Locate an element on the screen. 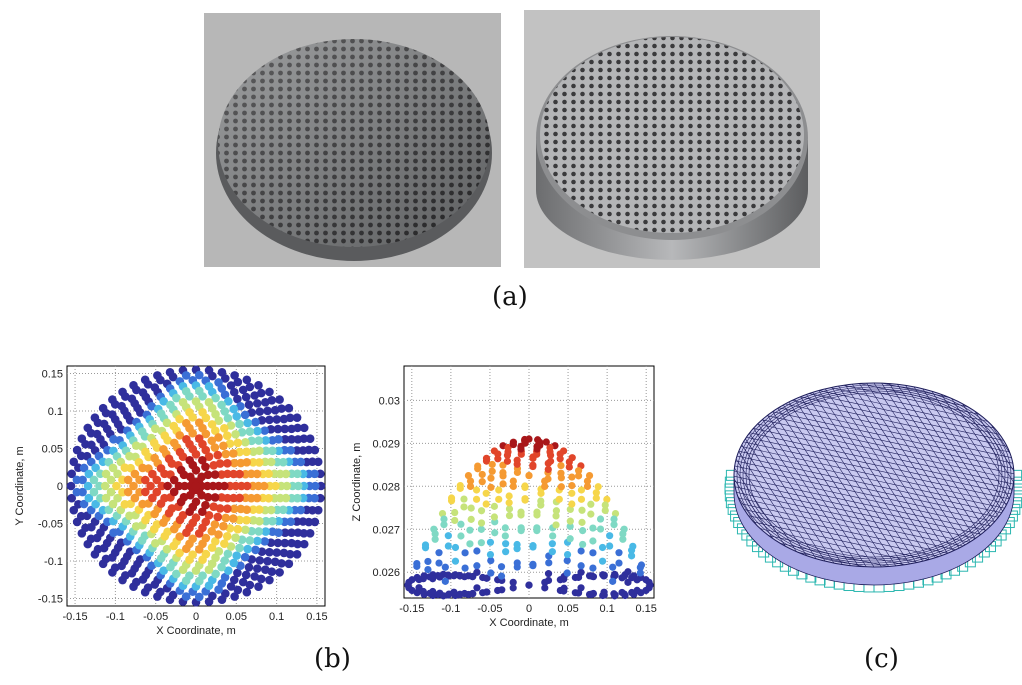 Image resolution: width=1022 pixels, height=685 pixels. panel-label-c: (c) is located at coordinates (881, 659).